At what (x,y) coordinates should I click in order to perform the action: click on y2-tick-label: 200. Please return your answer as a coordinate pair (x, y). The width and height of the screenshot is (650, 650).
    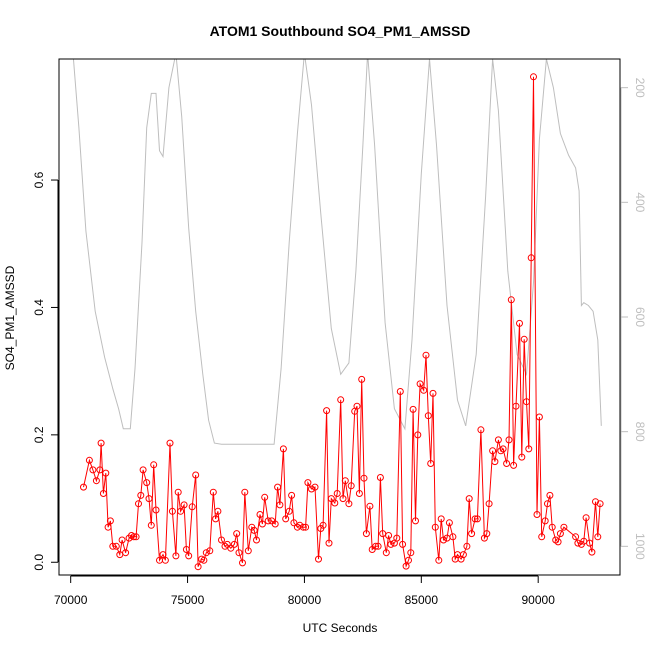
    Looking at the image, I should click on (640, 88).